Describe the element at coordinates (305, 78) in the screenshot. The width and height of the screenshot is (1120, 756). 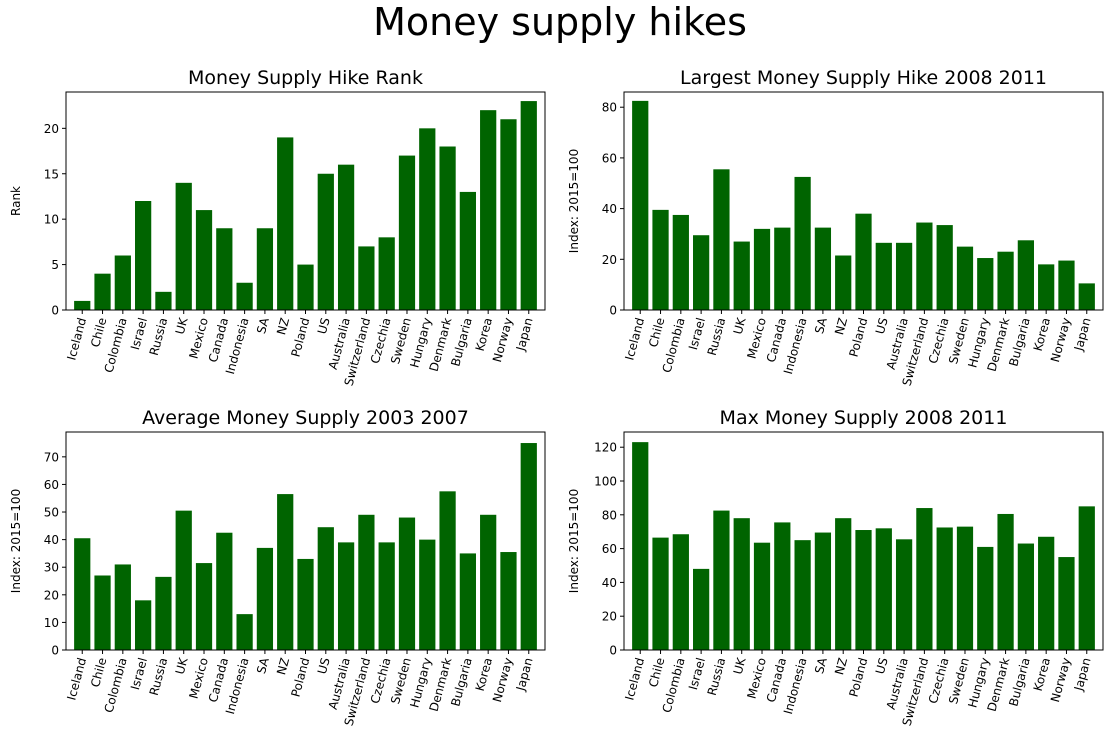
I see `chart-title: Money Supply Hike Rank` at that location.